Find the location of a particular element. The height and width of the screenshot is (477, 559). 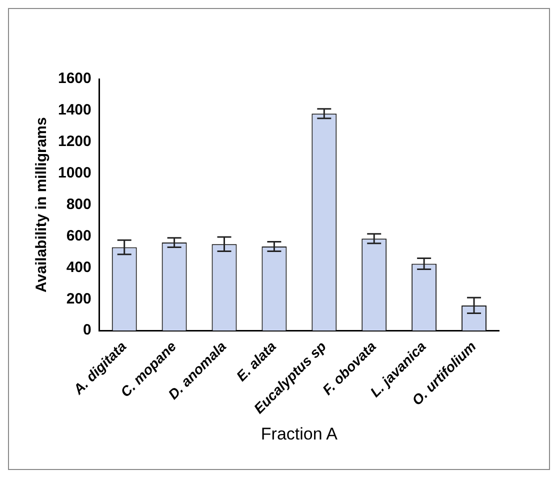

y-tick-label: 600 is located at coordinates (79, 235).